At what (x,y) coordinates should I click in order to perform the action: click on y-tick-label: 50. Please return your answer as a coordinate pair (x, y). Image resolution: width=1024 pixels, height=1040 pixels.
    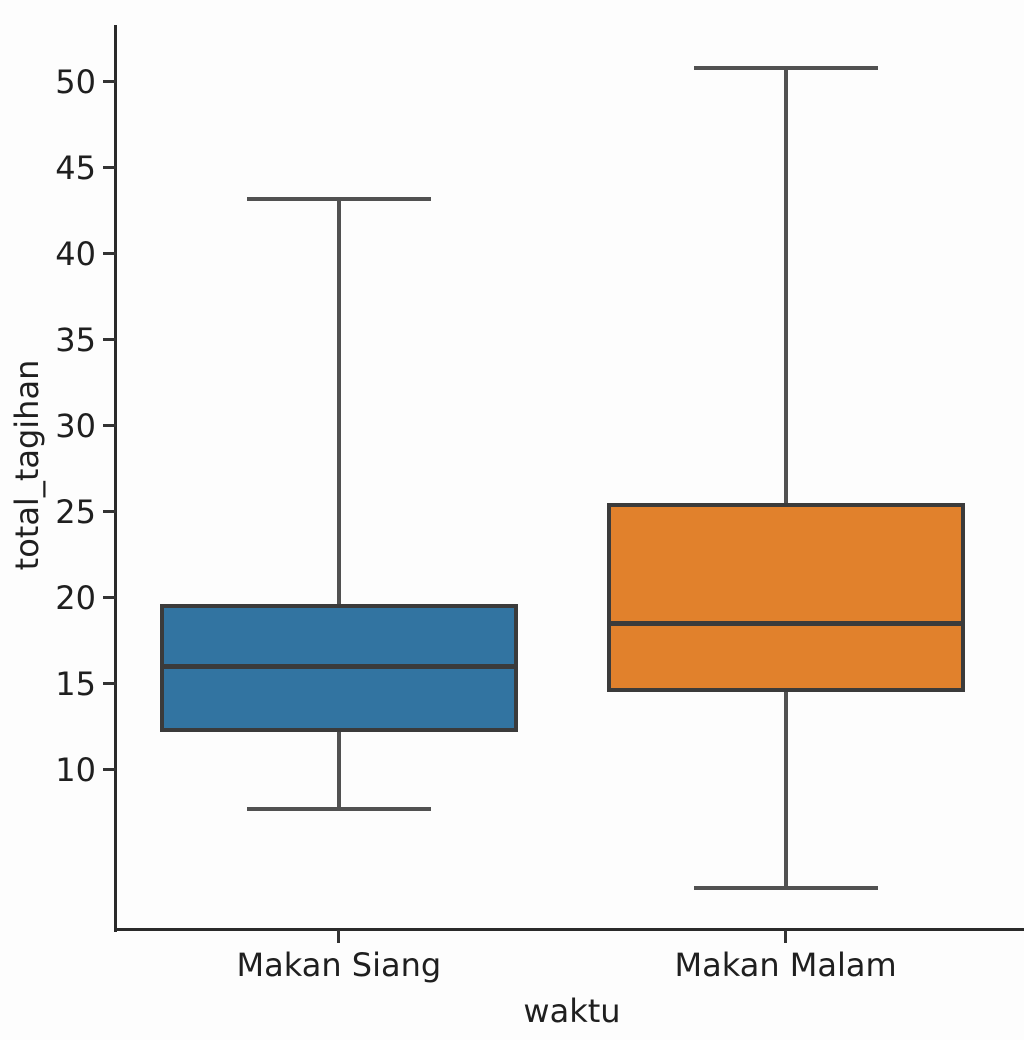
    Looking at the image, I should click on (75, 81).